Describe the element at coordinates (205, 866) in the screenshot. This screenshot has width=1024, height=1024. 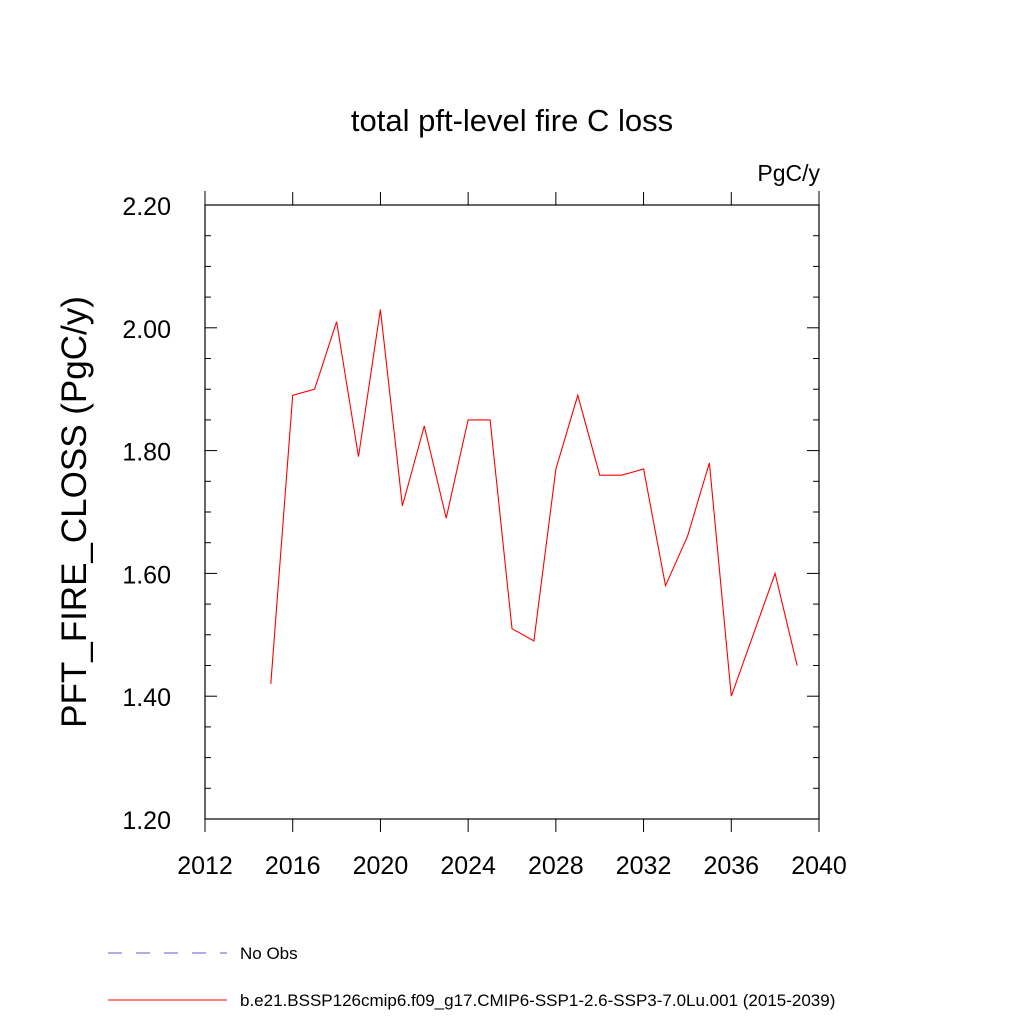
I see `x-tick-label: 2012` at that location.